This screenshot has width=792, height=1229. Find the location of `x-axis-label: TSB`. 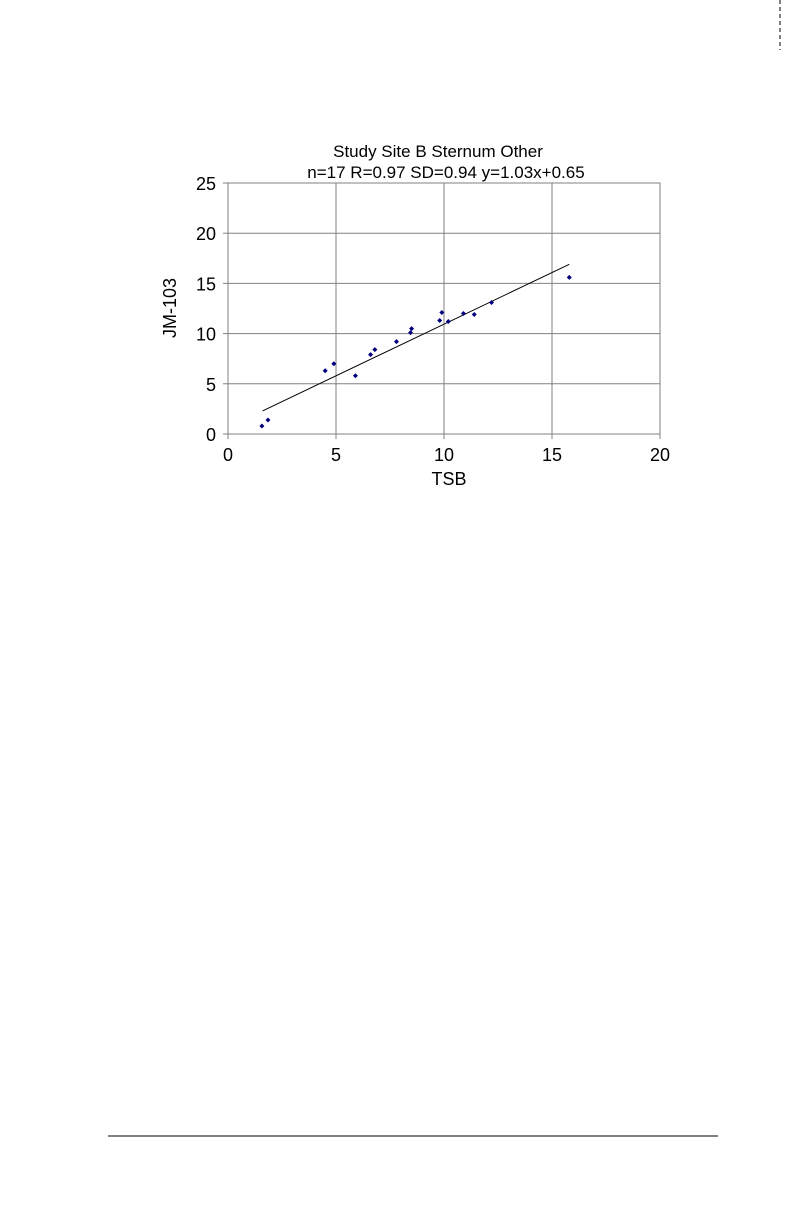

x-axis-label: TSB is located at coordinates (448, 479).